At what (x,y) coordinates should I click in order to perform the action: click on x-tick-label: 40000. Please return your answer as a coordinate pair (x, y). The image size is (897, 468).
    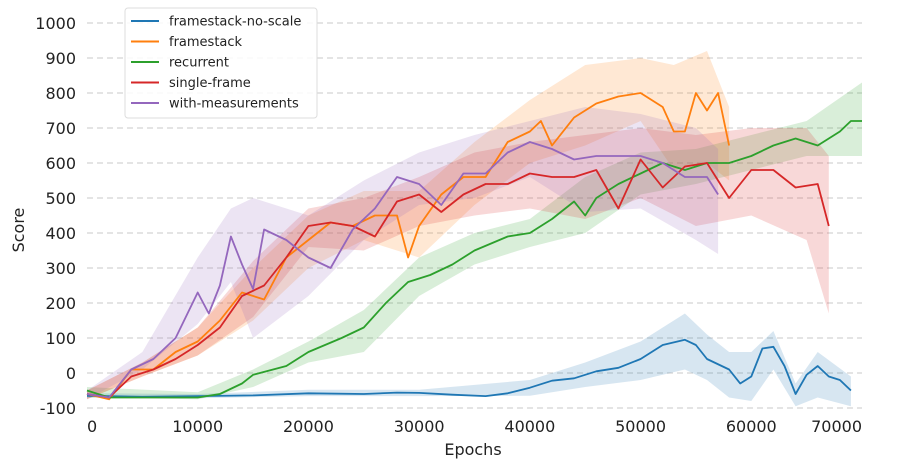
    Looking at the image, I should click on (529, 426).